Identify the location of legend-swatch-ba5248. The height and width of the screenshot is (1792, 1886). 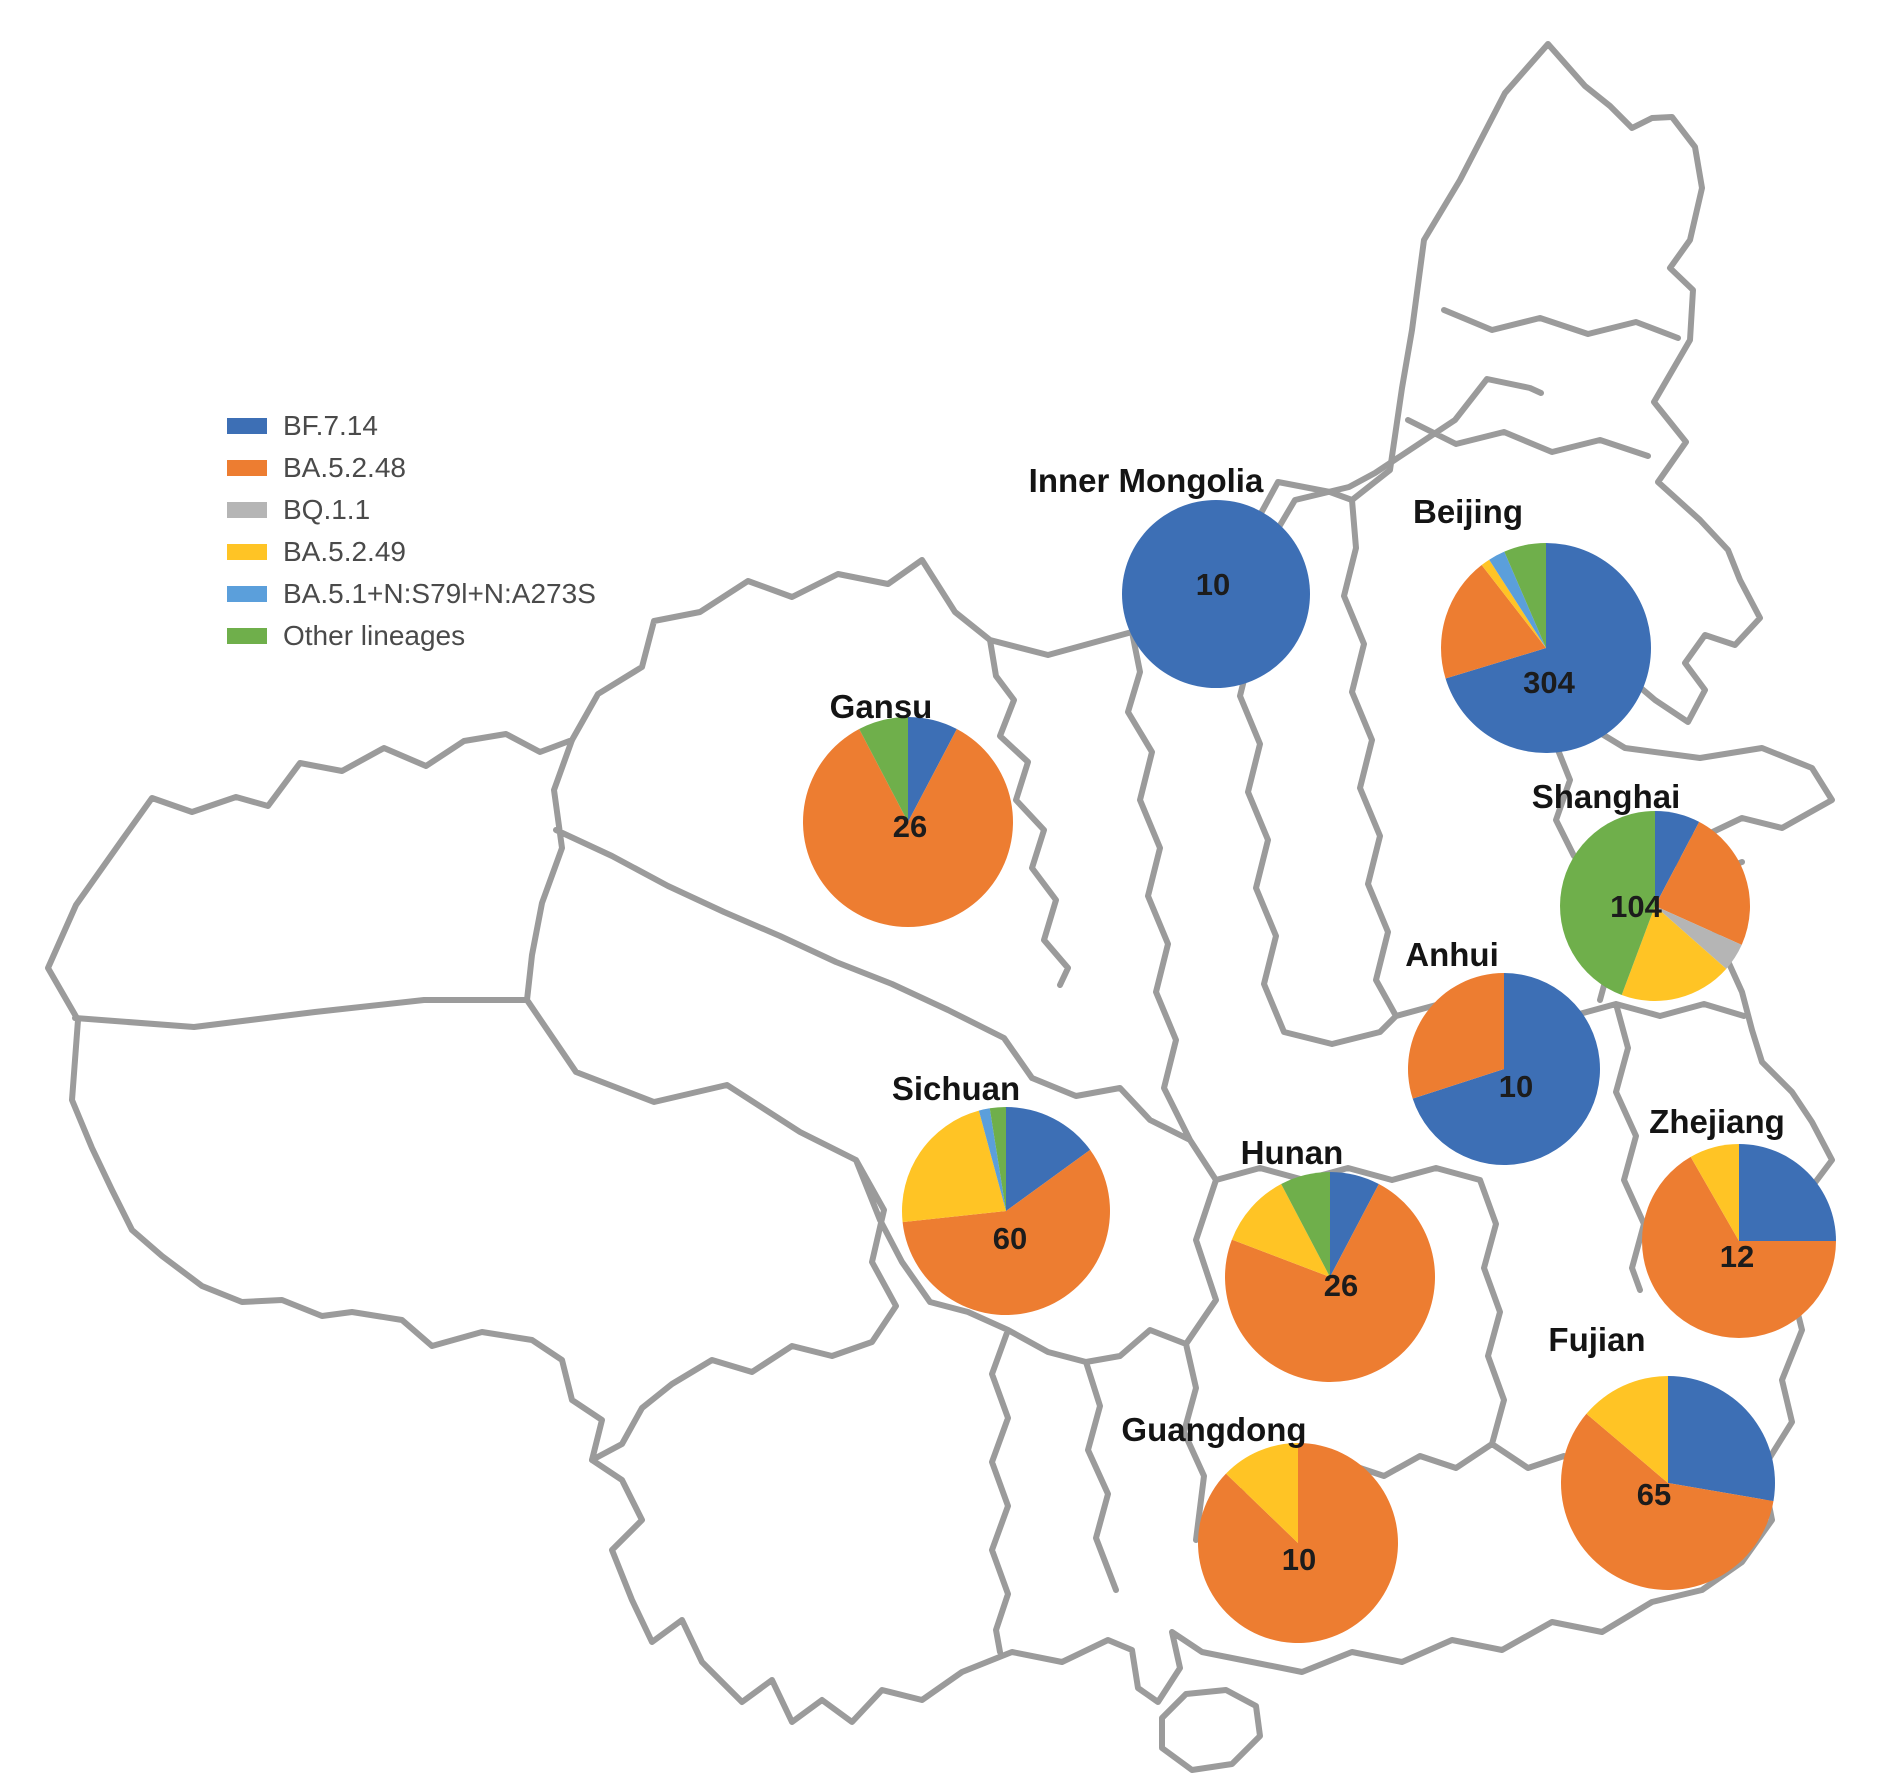
(247, 468).